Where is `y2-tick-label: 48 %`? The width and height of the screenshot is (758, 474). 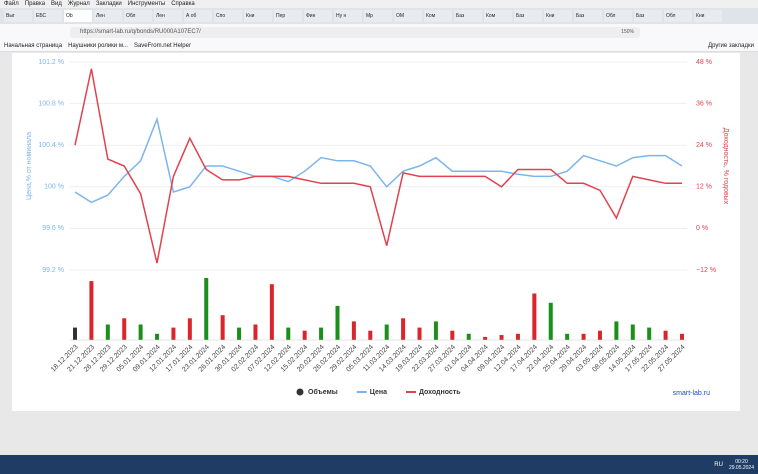 y2-tick-label: 48 % is located at coordinates (704, 62).